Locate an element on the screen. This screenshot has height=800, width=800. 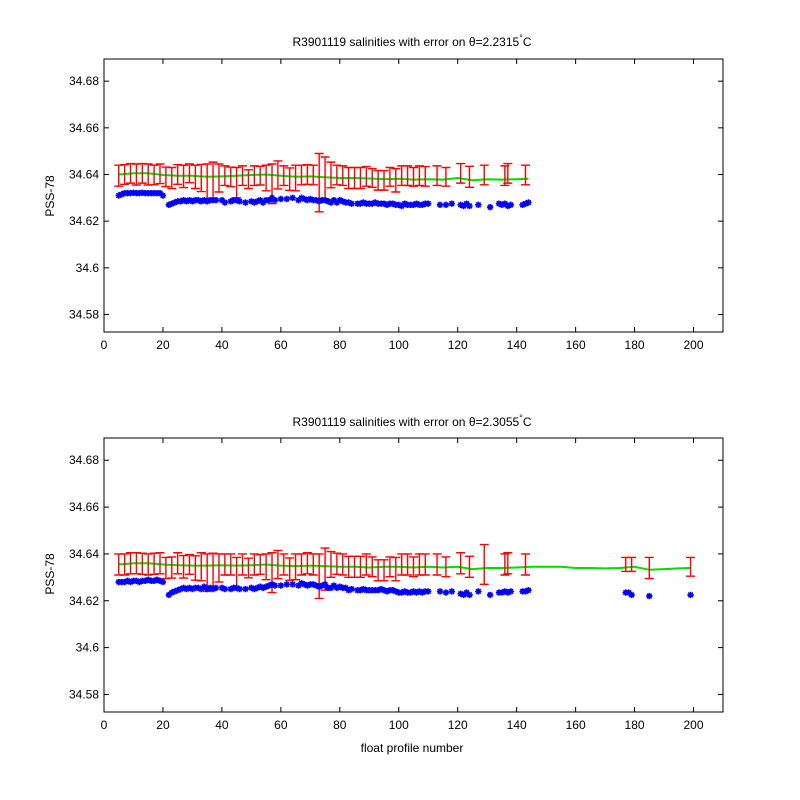
top-chart-y-tick-label: 34.66 is located at coordinates (84, 128).